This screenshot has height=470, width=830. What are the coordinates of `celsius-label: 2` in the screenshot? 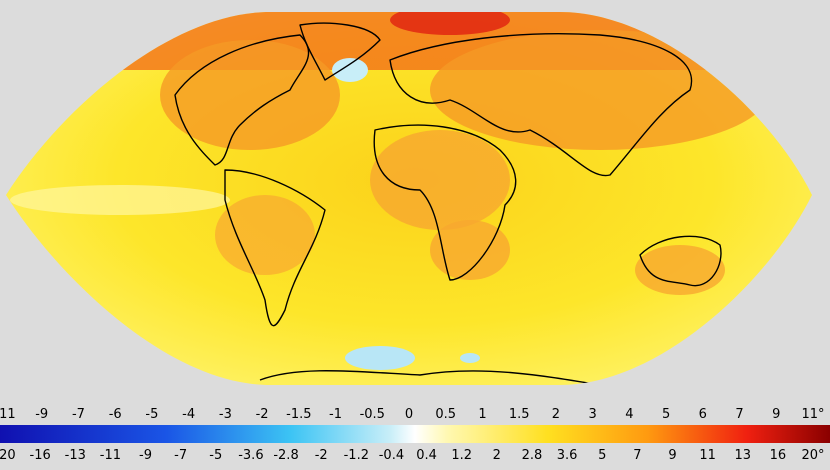 It's located at (497, 455).